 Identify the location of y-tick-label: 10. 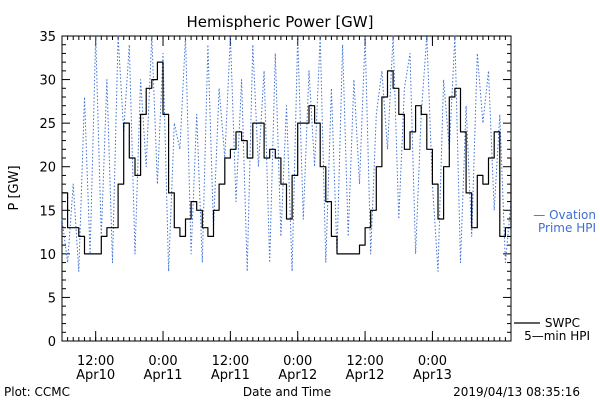
(47, 255).